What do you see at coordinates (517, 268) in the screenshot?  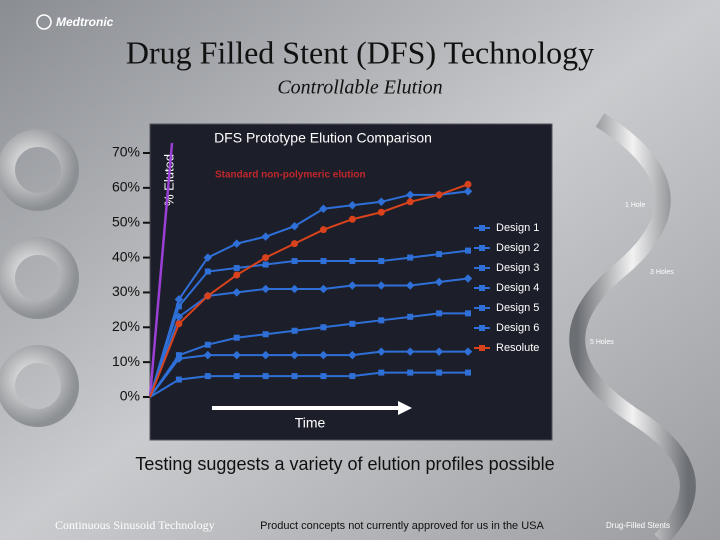 I see `legend-label: Design 3` at bounding box center [517, 268].